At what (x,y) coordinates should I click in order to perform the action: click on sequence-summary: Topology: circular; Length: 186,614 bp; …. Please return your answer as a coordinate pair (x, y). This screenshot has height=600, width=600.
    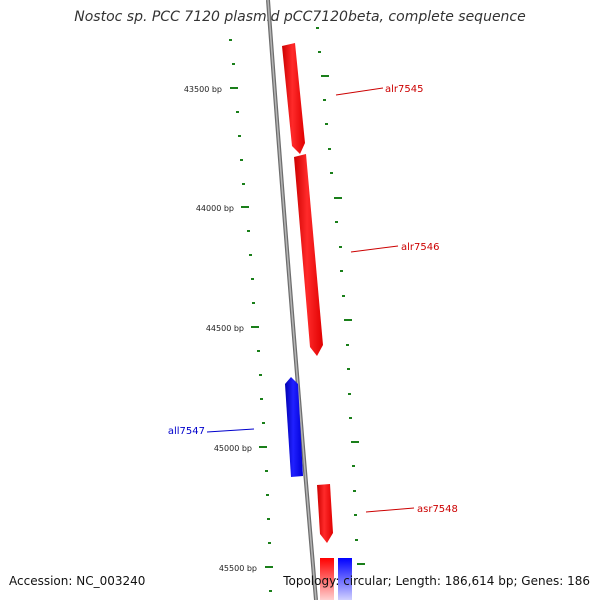
    Looking at the image, I should click on (436, 581).